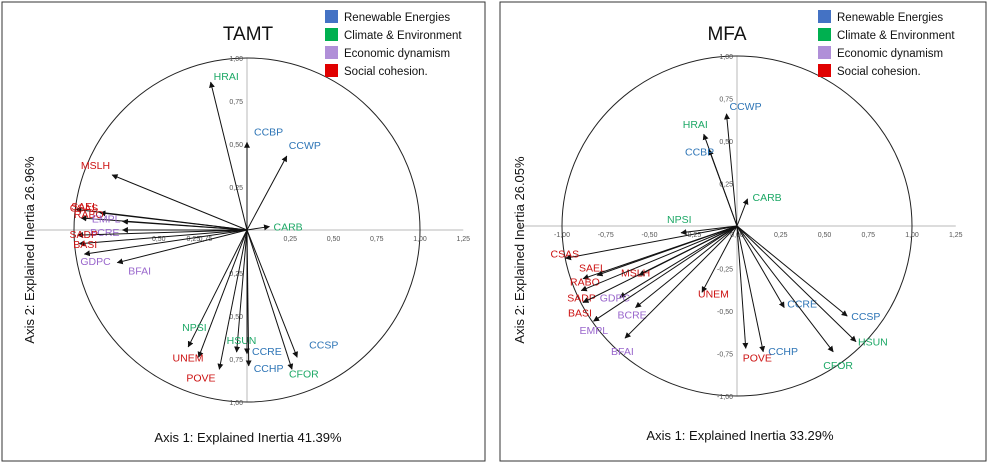 Image resolution: width=988 pixels, height=463 pixels. What do you see at coordinates (606, 235) in the screenshot?
I see `x-tick-label: -0,75` at bounding box center [606, 235].